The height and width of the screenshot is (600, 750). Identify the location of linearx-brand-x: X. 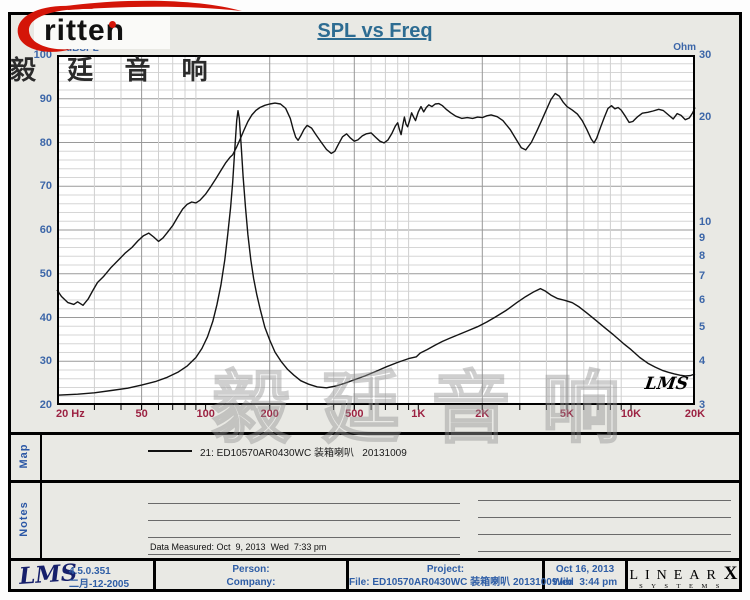
(730, 573).